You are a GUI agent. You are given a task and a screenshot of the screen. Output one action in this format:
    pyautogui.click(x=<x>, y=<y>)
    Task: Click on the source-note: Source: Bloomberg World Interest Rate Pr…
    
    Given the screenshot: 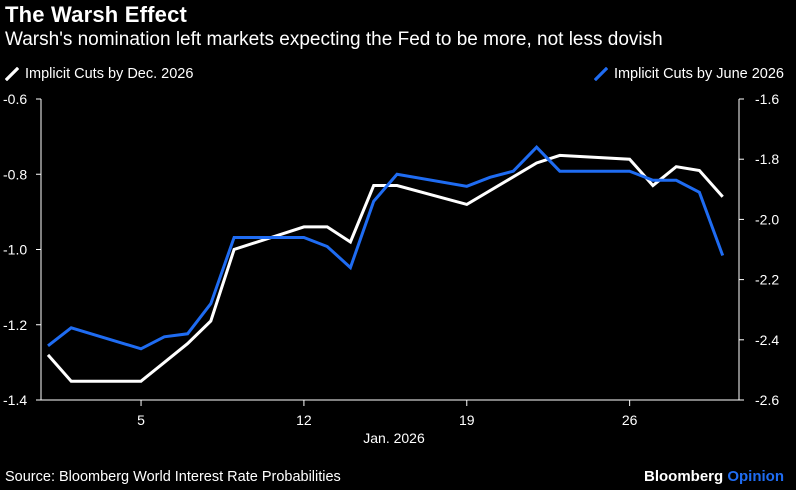 What is the action you would take?
    pyautogui.click(x=173, y=477)
    